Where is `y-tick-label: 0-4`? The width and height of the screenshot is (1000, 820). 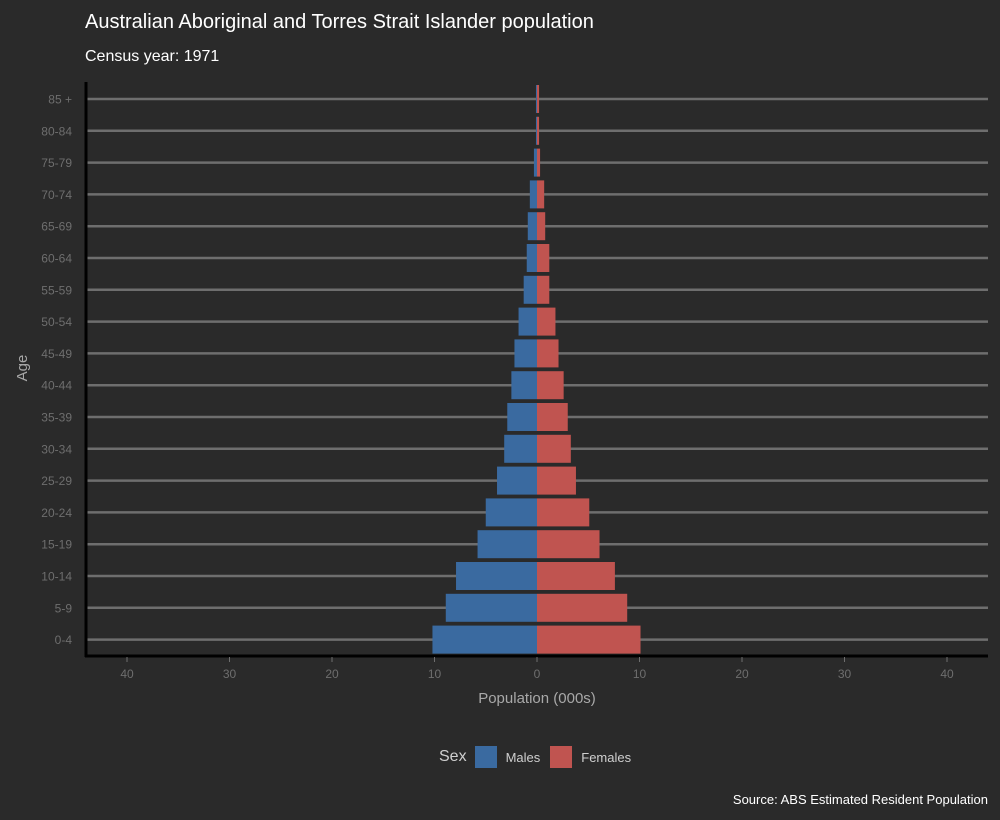
y-tick-label: 0-4 is located at coordinates (64, 640).